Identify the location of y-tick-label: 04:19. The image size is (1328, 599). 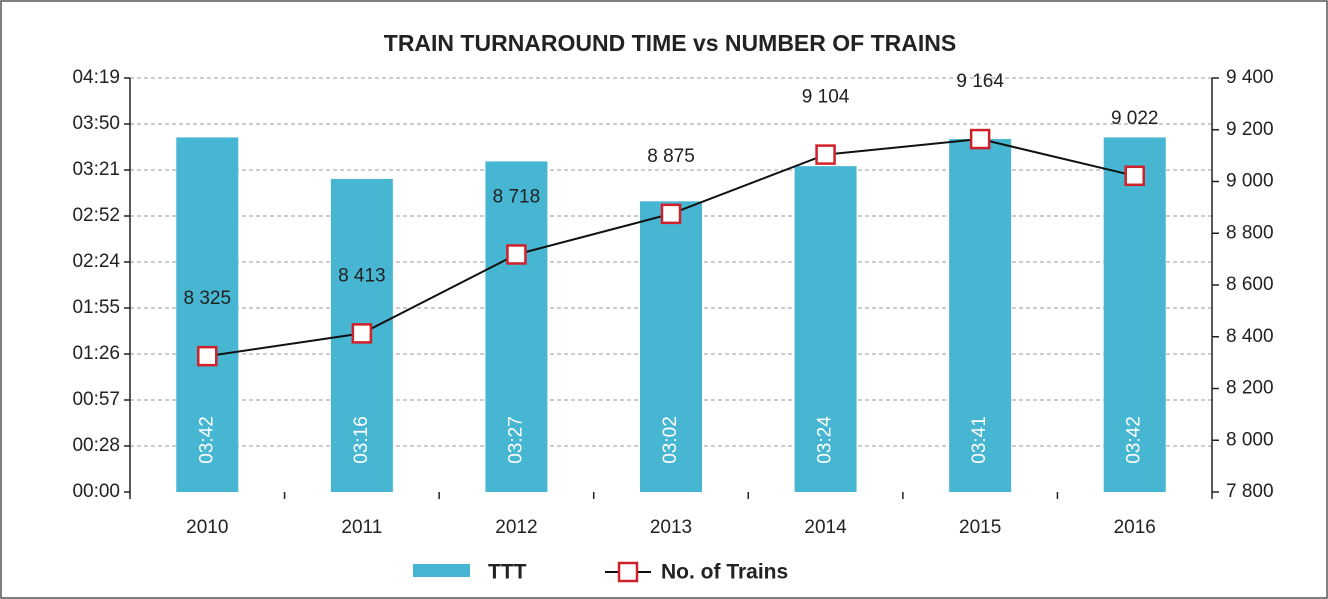
(96, 77).